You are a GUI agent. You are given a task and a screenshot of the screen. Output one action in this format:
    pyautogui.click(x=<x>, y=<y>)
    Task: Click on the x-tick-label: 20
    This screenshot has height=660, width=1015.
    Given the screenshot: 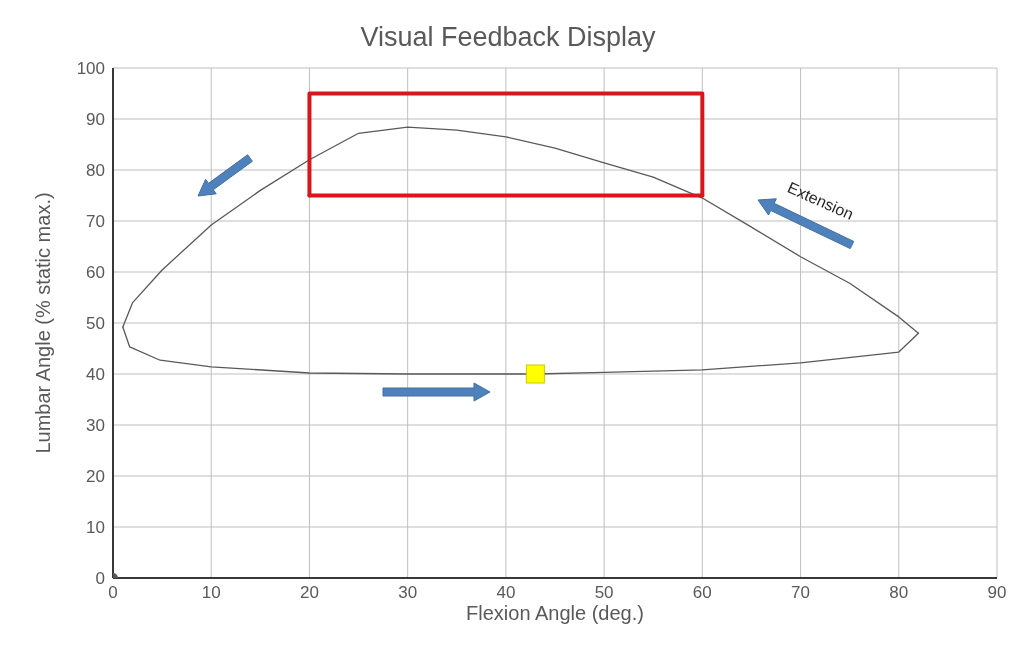 What is the action you would take?
    pyautogui.click(x=309, y=593)
    